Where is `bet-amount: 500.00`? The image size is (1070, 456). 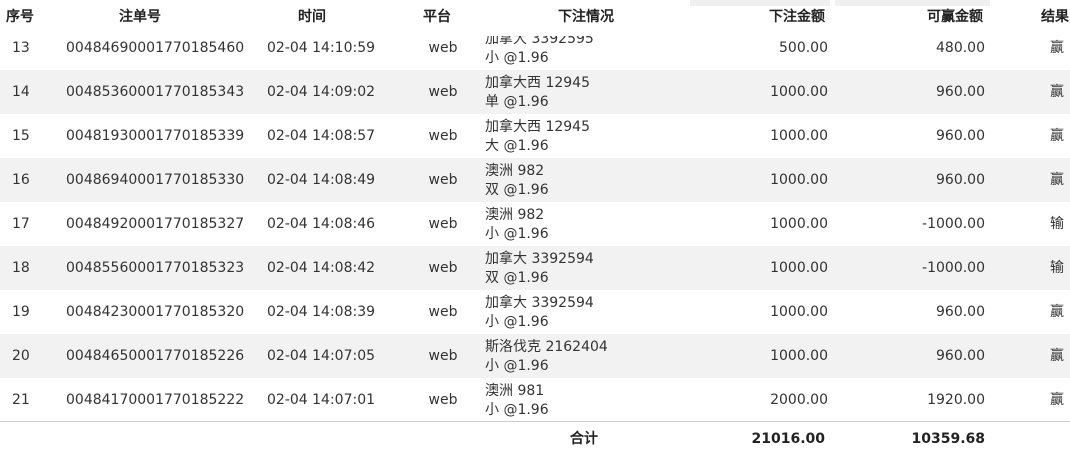 bet-amount: 500.00 is located at coordinates (803, 48).